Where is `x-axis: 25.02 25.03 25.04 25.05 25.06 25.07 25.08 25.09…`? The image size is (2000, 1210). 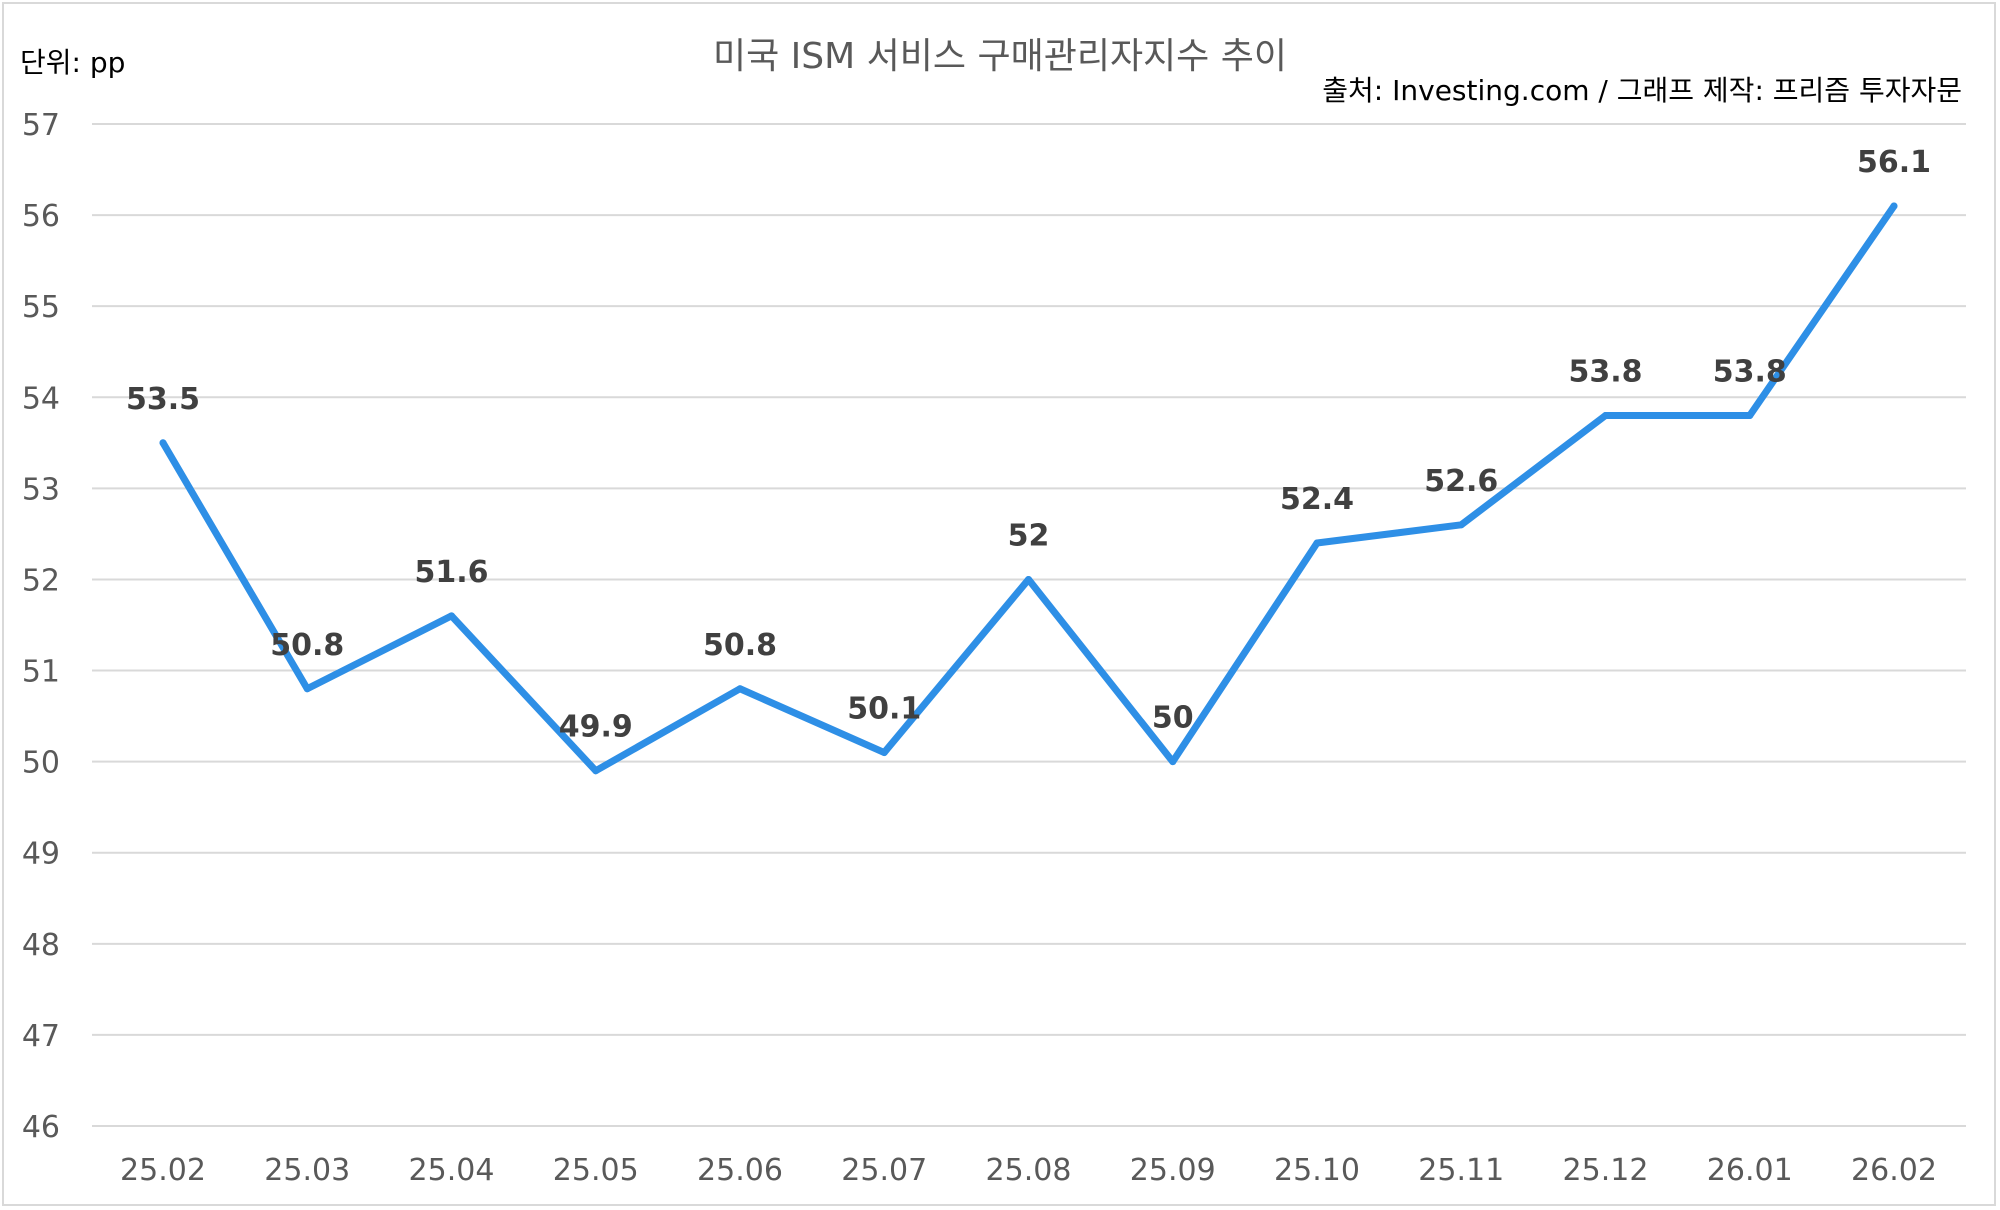 x-axis: 25.02 25.03 25.04 25.05 25.06 25.07 25.08 25.09… is located at coordinates (1028, 1170).